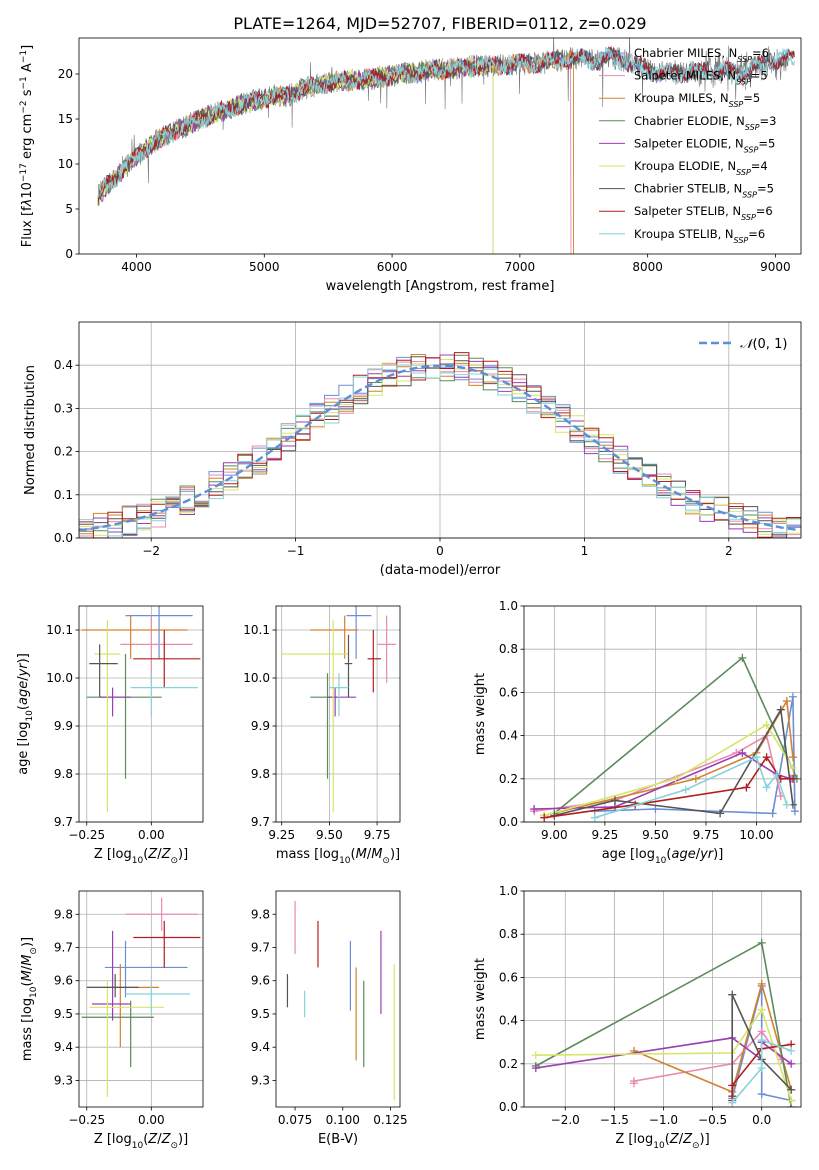  What do you see at coordinates (508, 692) in the screenshot?
I see `massweight_vs_age-ytick-label: 0.6` at bounding box center [508, 692].